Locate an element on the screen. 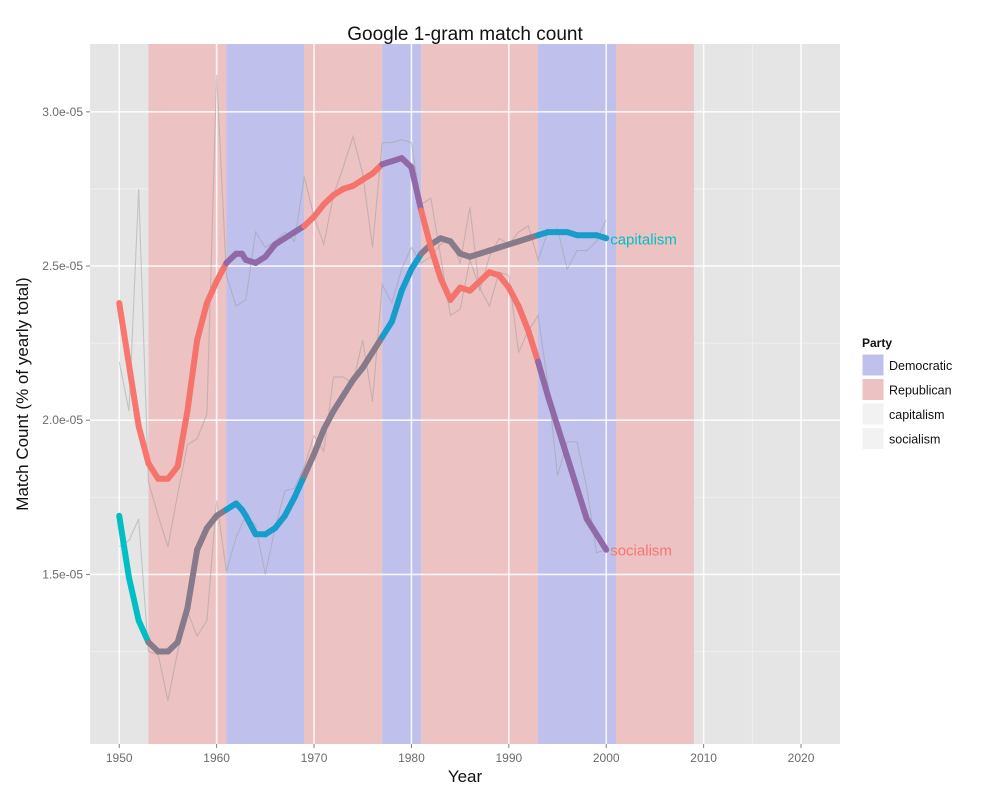 The height and width of the screenshot is (798, 1000). x-tick-label: 2020 is located at coordinates (801, 758).